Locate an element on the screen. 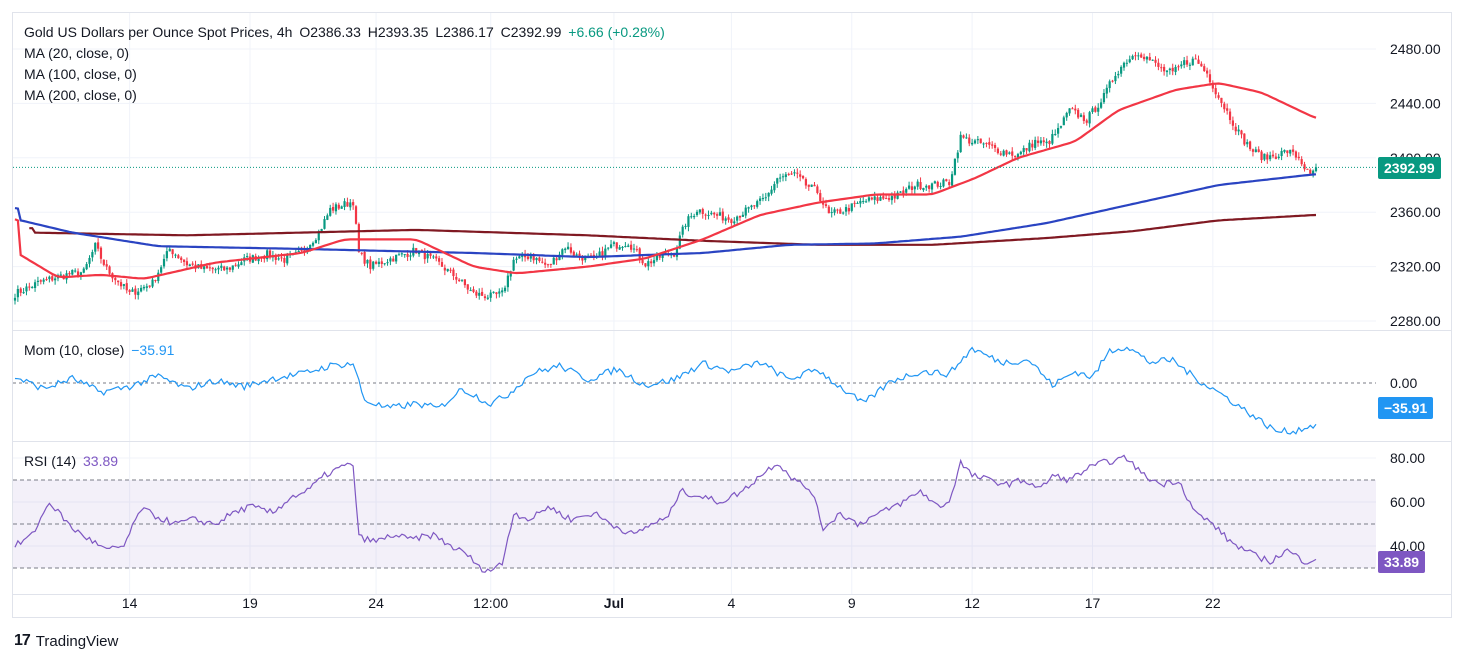 The width and height of the screenshot is (1466, 664). momentum-line is located at coordinates (665, 390).